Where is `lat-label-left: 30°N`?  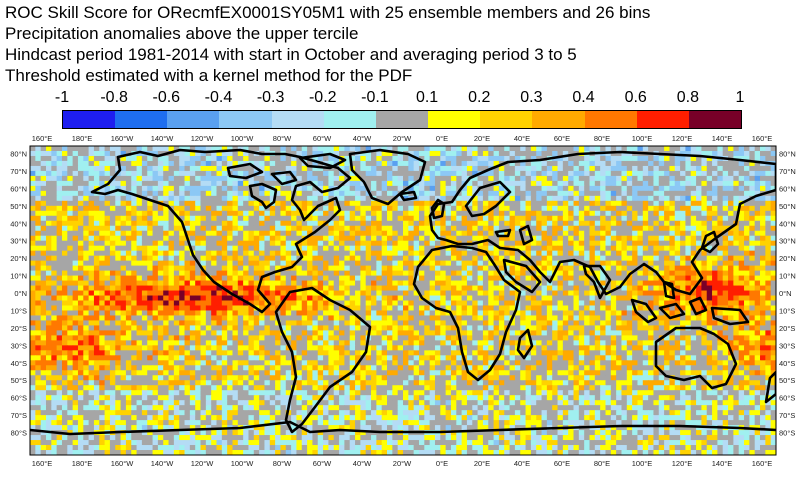 lat-label-left: 30°N is located at coordinates (18, 241).